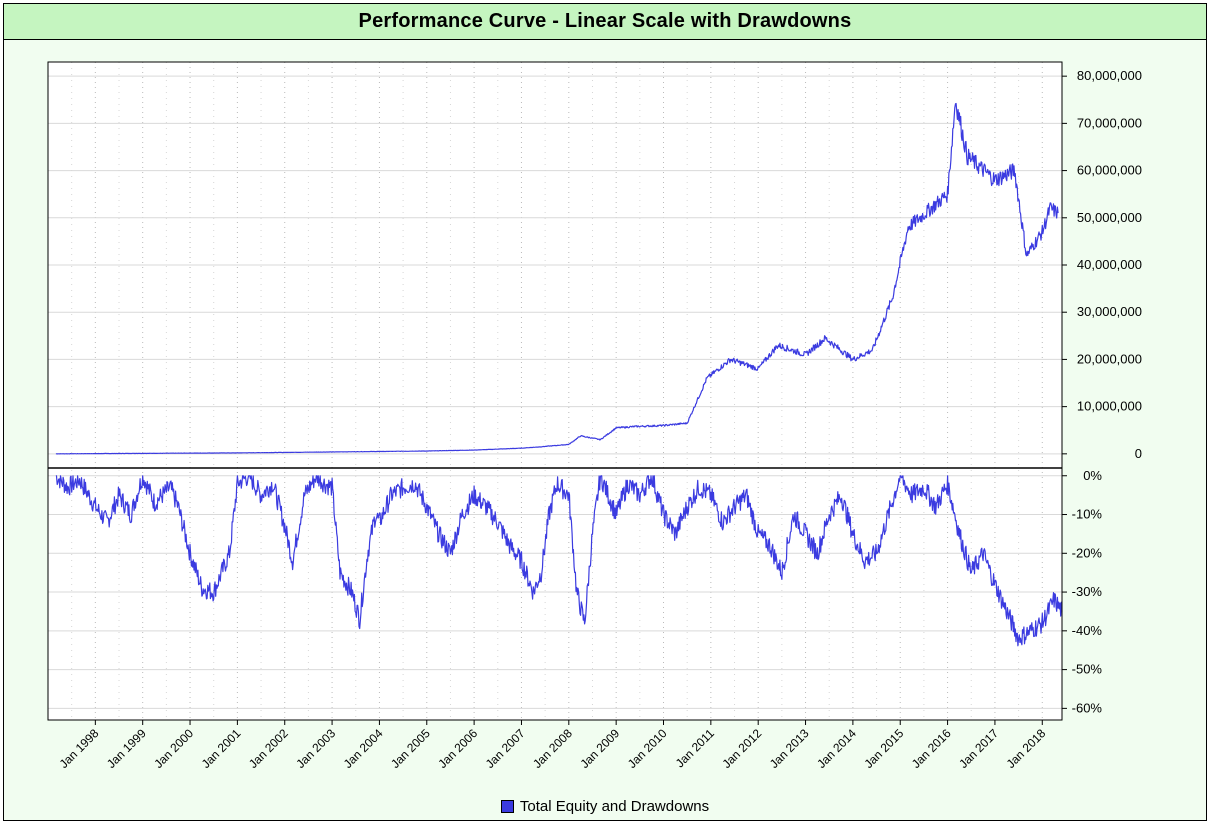  What do you see at coordinates (1087, 552) in the screenshot?
I see `drawdown-y-tick-label: -20%` at bounding box center [1087, 552].